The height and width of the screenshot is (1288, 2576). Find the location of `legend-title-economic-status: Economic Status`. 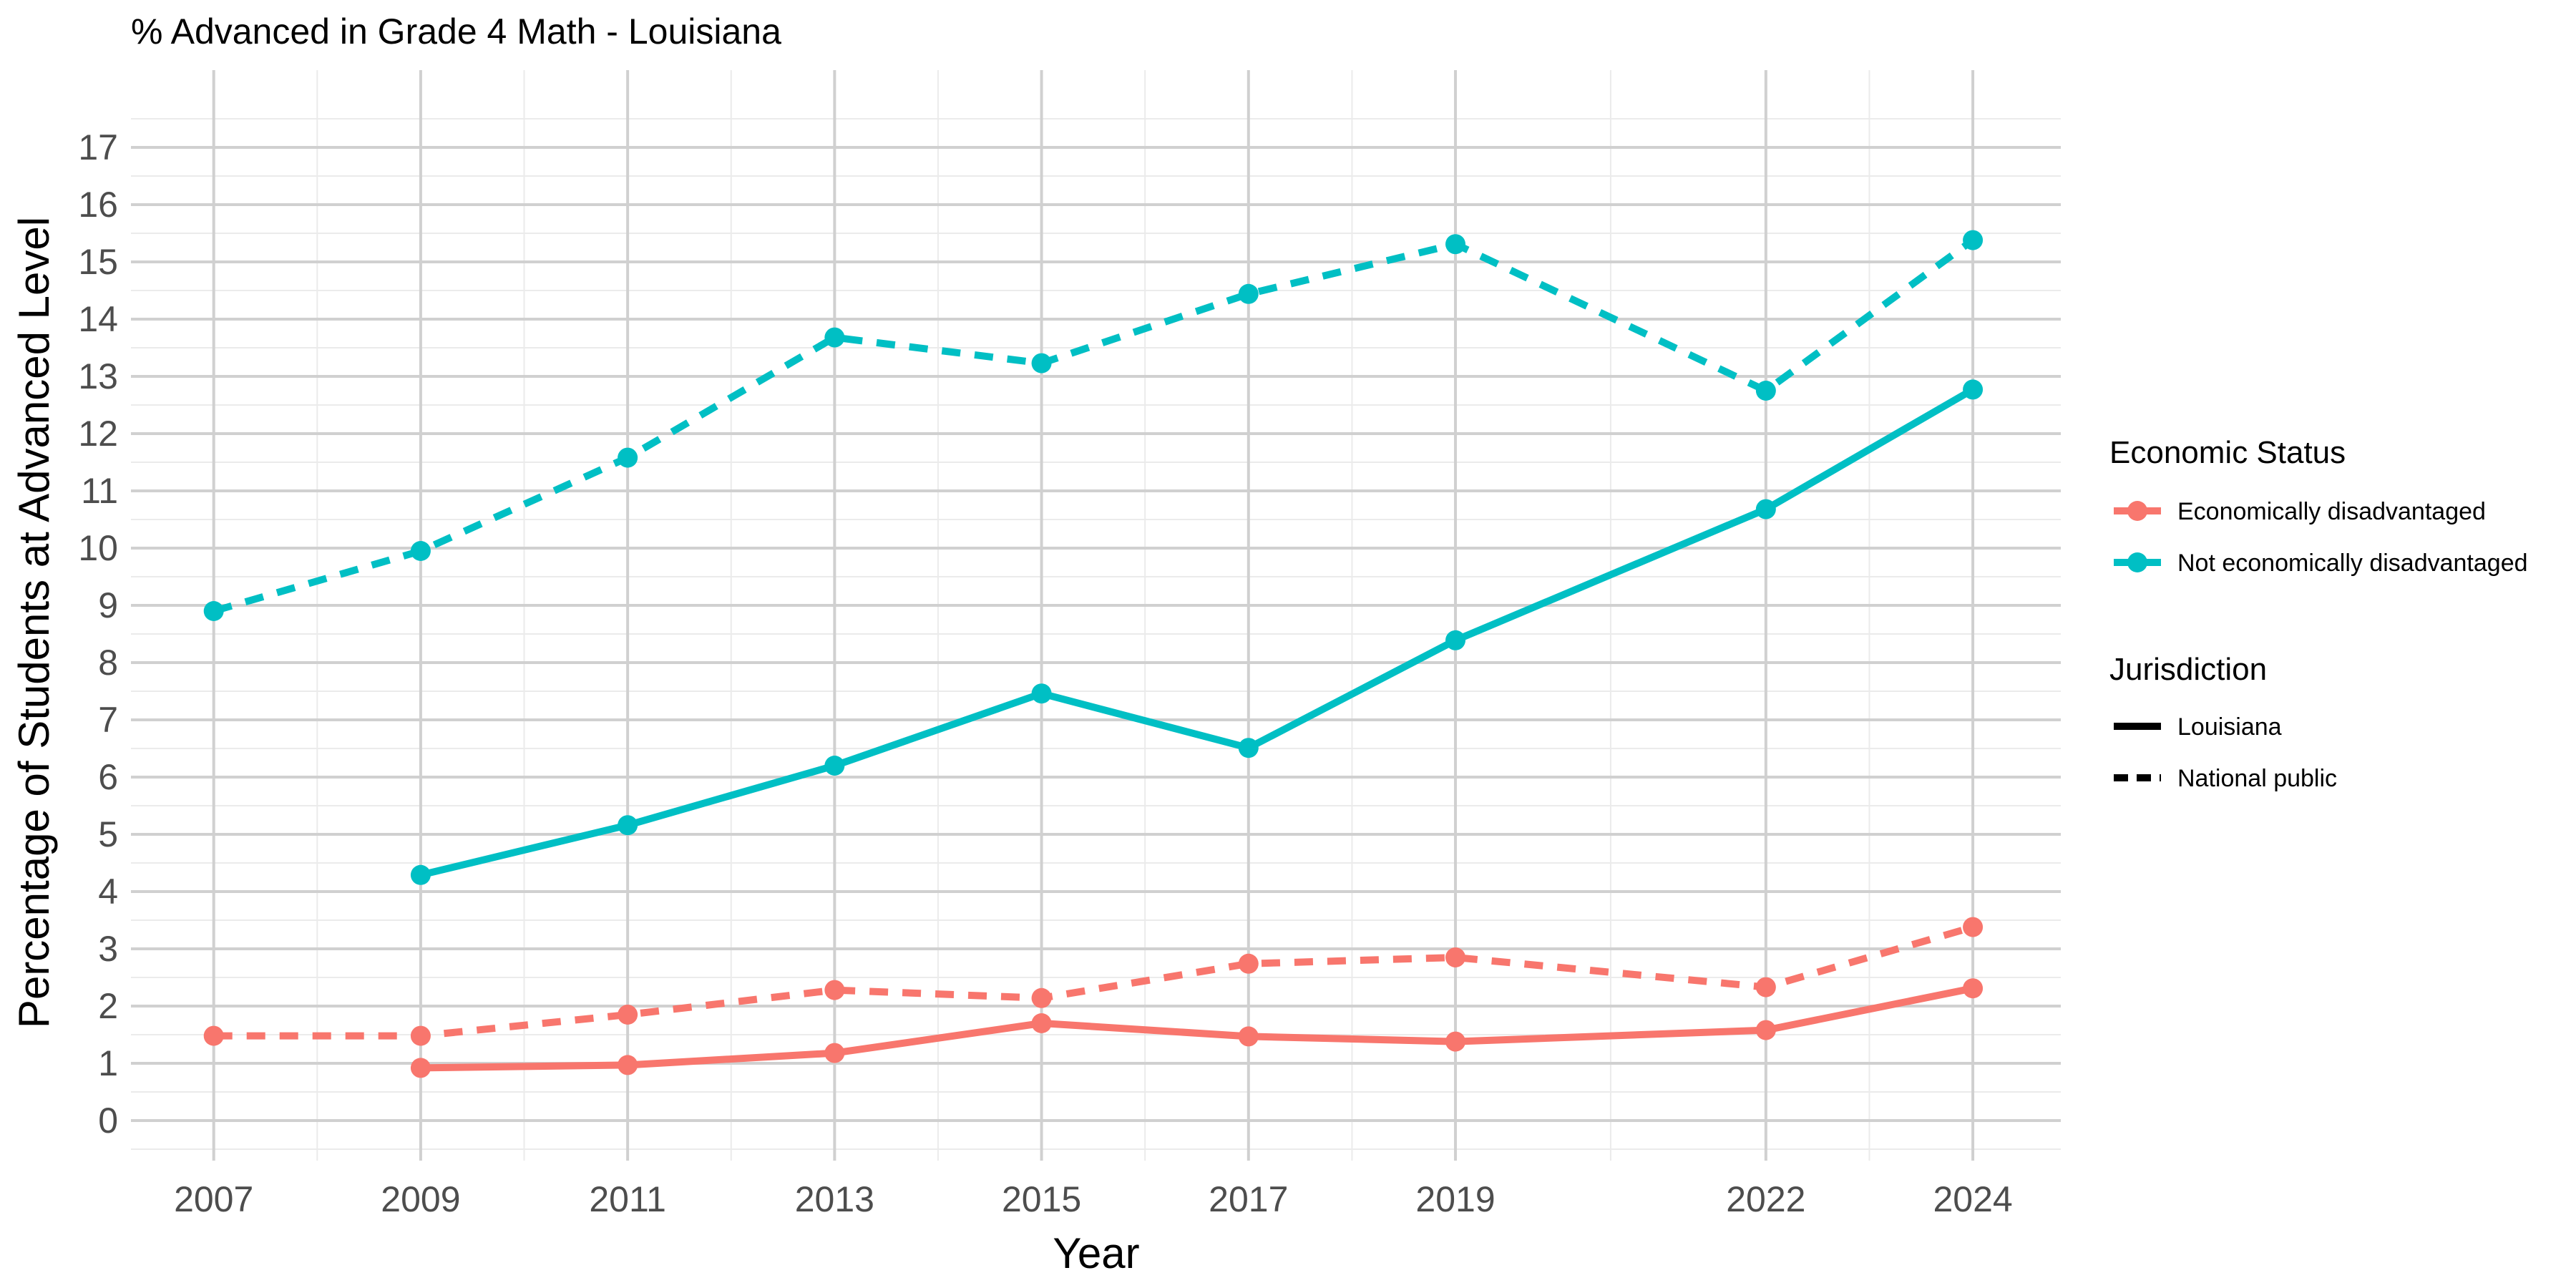

legend-title-economic-status: Economic Status is located at coordinates (2227, 452).